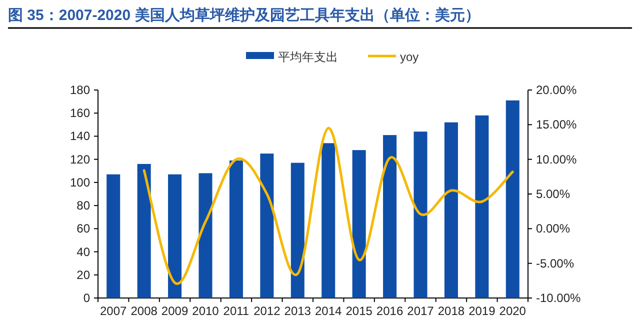  What do you see at coordinates (512, 311) in the screenshot?
I see `x-tick-label: 2020` at bounding box center [512, 311].